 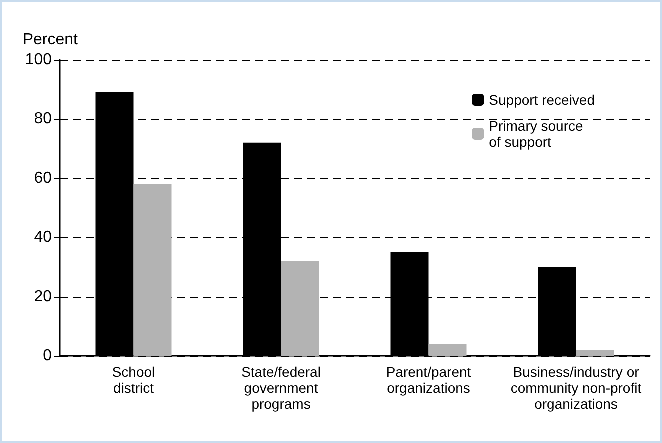 I want to click on y-tick-label: 0, so click(x=47, y=356).